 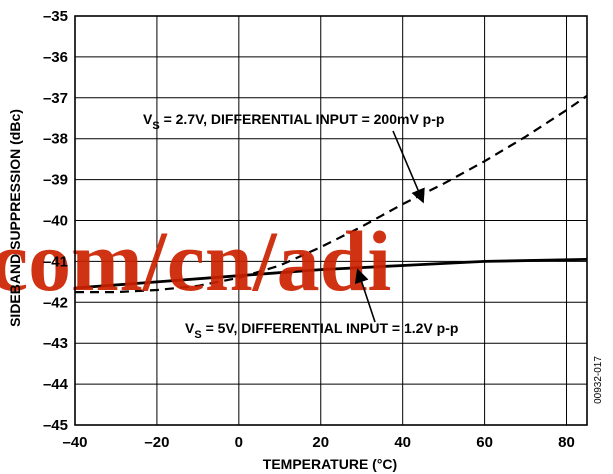 I want to click on y-tick-label: –41, so click(x=55, y=261).